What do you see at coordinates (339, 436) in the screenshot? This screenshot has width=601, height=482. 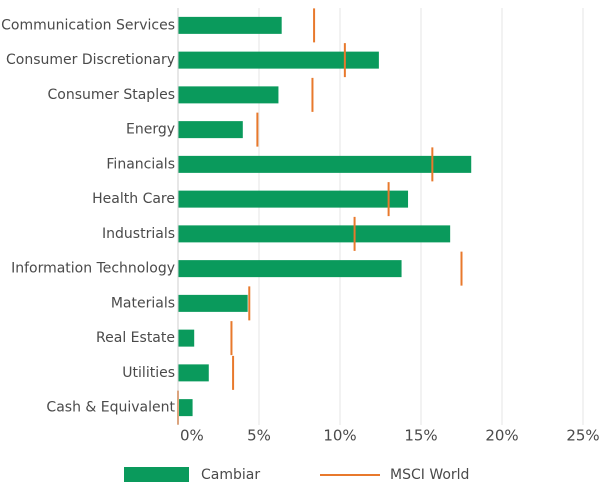 I see `x-tick-label: 10%` at bounding box center [339, 436].